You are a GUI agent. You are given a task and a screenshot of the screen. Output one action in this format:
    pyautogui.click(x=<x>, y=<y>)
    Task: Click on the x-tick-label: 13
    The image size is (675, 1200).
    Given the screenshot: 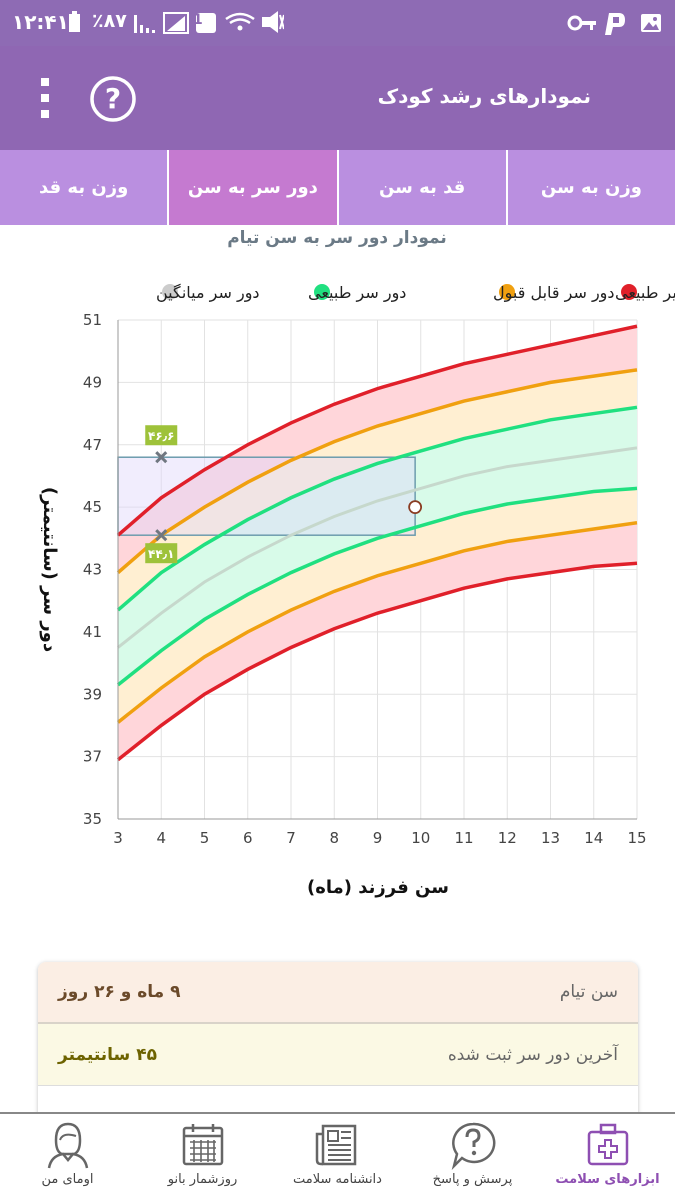 What is the action you would take?
    pyautogui.click(x=550, y=838)
    